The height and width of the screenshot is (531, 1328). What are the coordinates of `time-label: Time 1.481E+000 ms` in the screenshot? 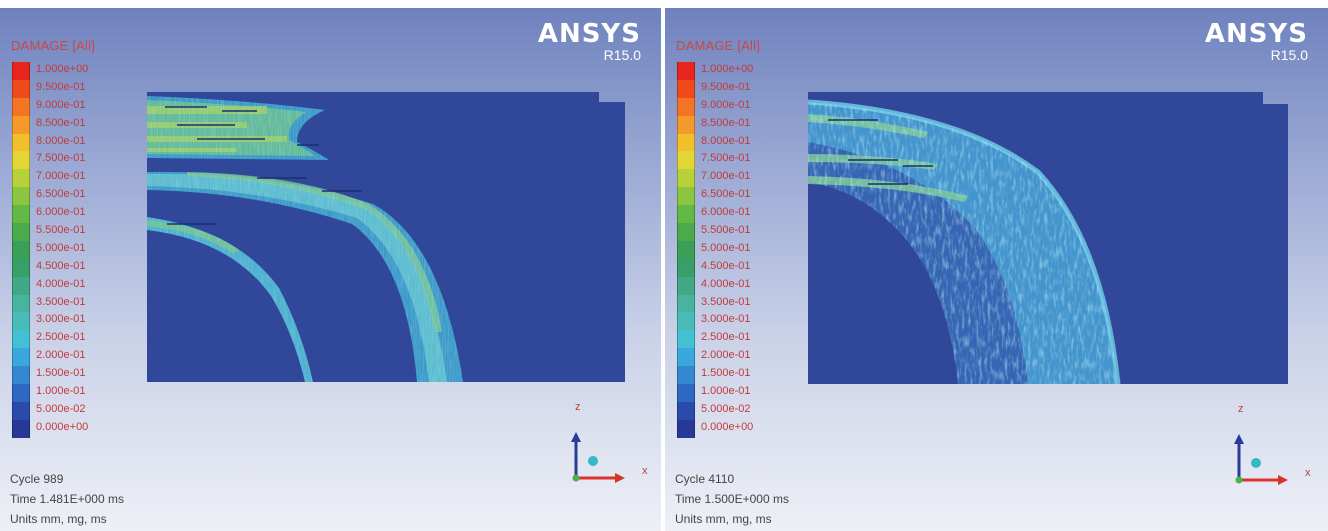 It's located at (67, 499).